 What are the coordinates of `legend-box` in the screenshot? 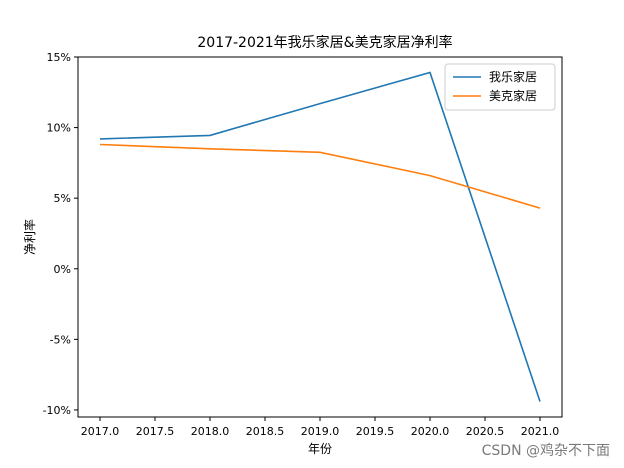 It's located at (500, 87).